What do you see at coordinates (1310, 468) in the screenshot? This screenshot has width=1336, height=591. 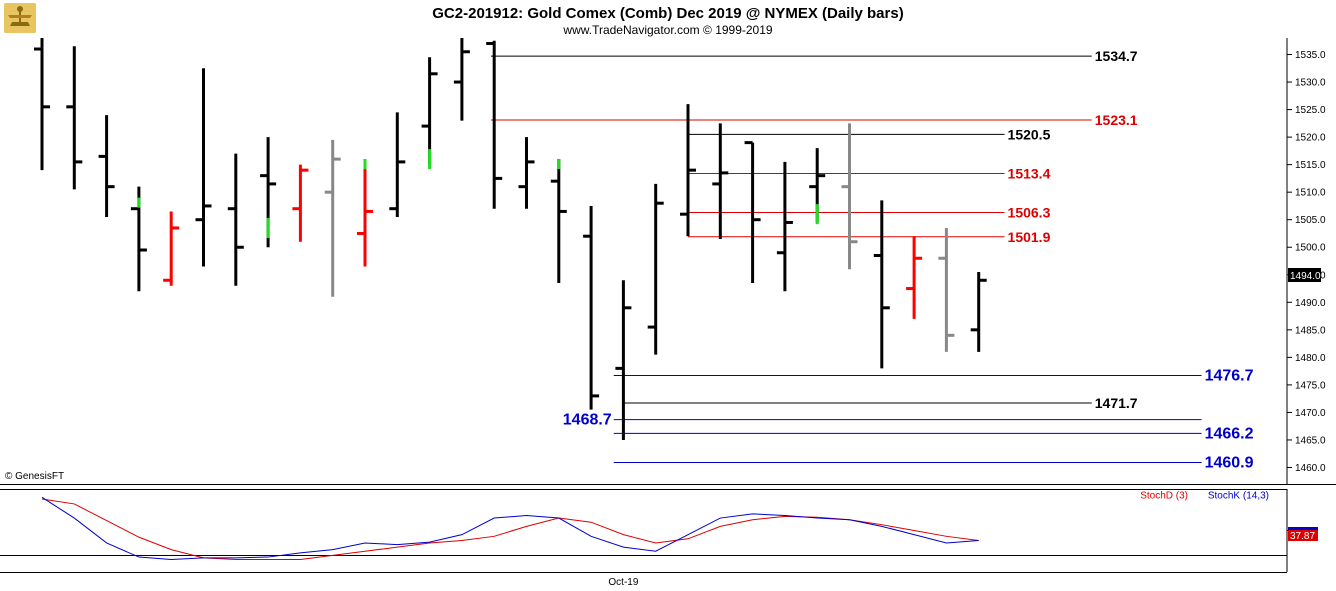 I see `price-tick-label: 1460.0` at bounding box center [1310, 468].